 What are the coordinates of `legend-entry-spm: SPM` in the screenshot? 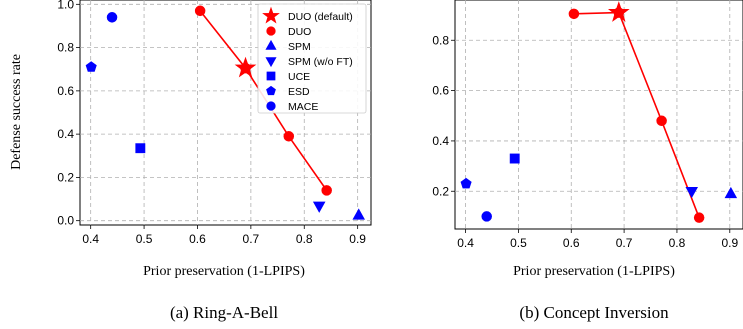 It's located at (288, 46).